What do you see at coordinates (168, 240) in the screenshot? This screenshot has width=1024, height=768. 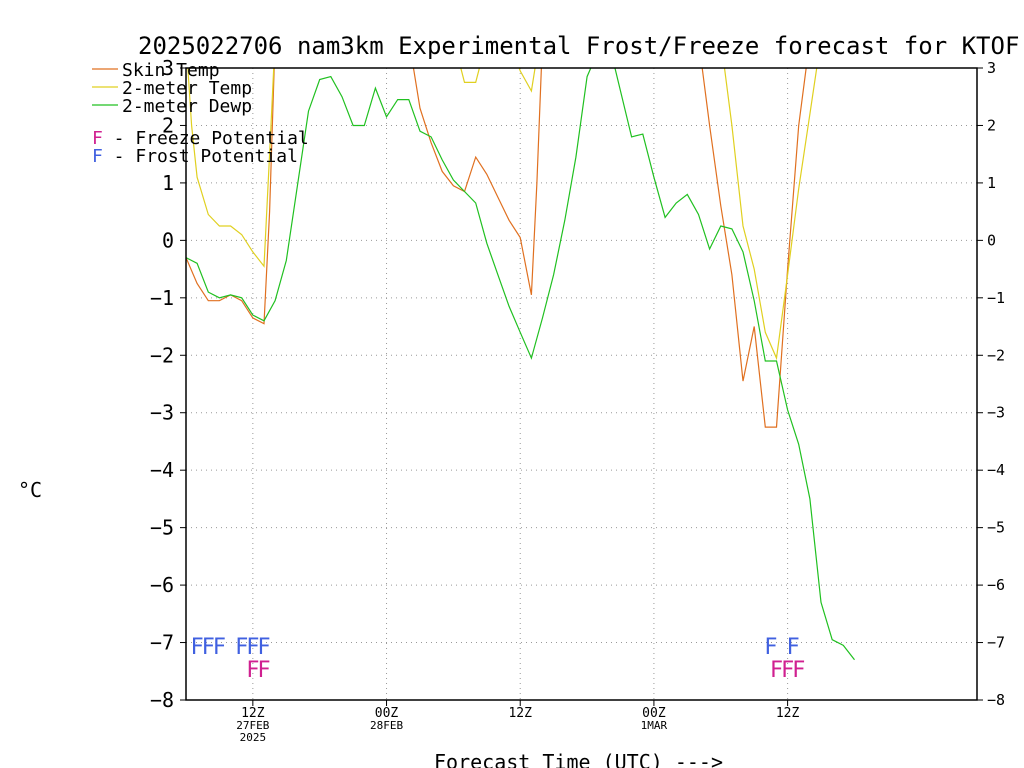 I see `y-tick-label: 0` at bounding box center [168, 240].